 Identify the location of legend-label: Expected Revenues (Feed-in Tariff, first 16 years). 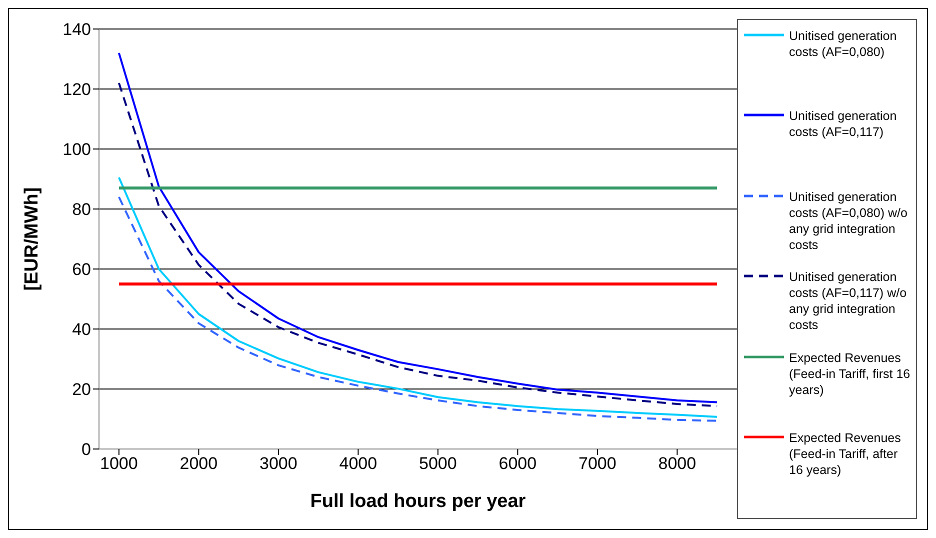
(850, 374).